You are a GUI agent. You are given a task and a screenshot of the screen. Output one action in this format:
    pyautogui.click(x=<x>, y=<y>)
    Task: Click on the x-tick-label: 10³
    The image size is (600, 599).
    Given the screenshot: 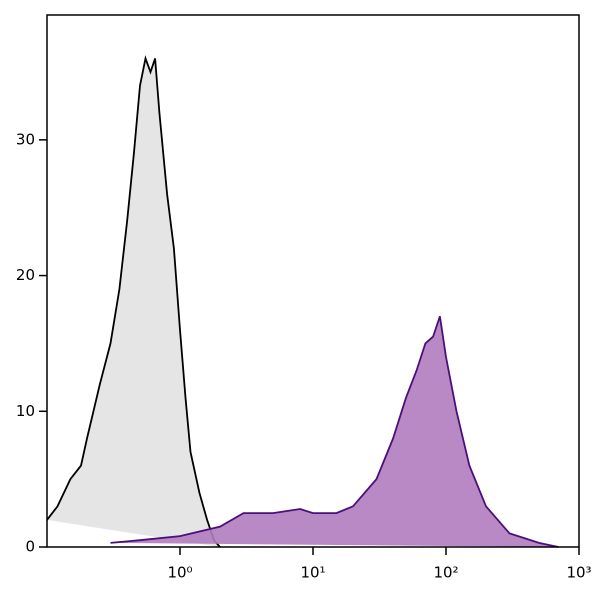 What is the action you would take?
    pyautogui.click(x=578, y=573)
    